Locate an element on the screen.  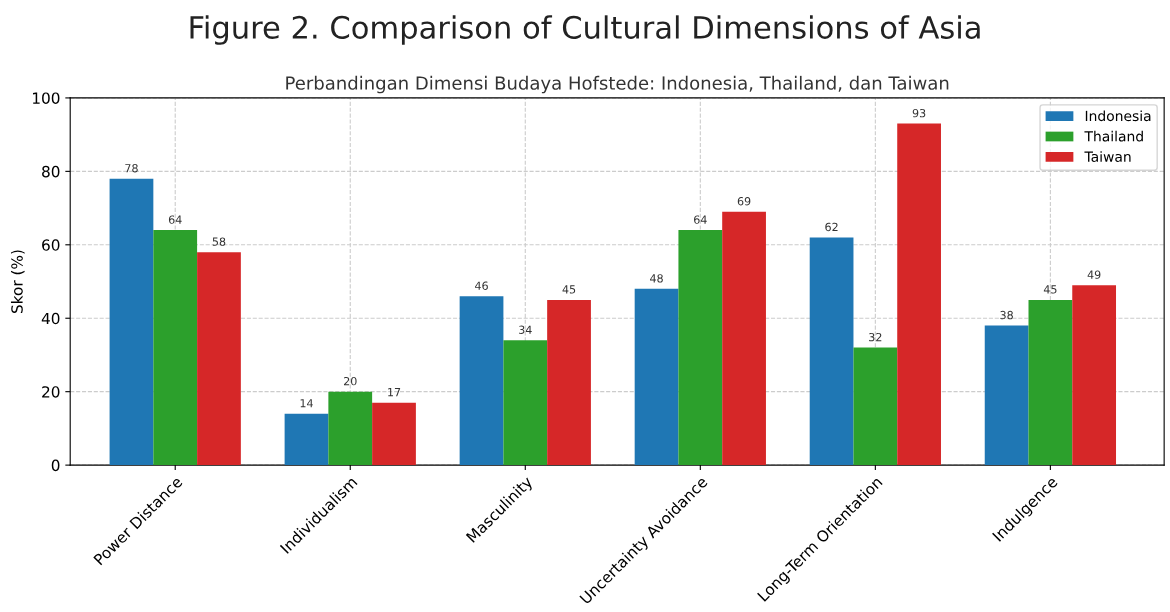
data-label: 69 is located at coordinates (744, 201).